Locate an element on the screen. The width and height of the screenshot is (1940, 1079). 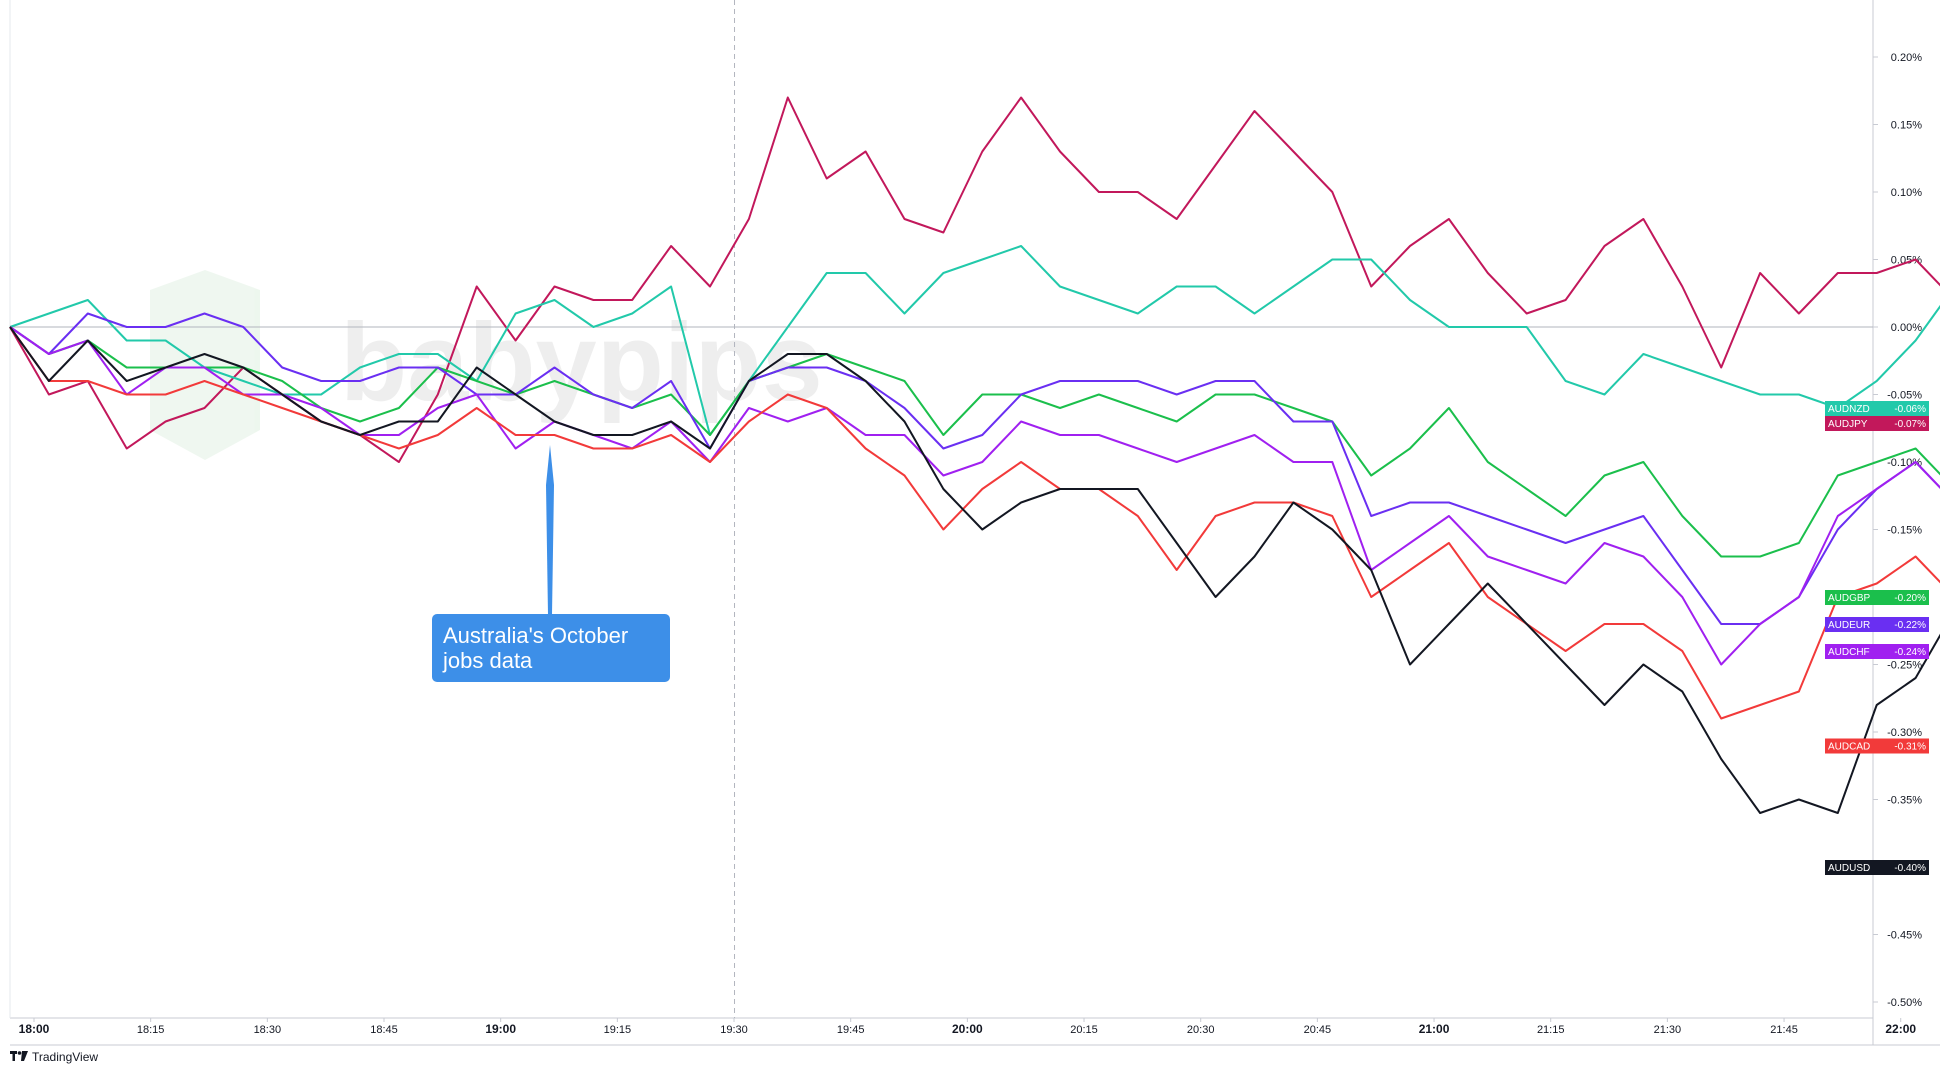
x-tick-label: 20:45 is located at coordinates (1318, 1030).